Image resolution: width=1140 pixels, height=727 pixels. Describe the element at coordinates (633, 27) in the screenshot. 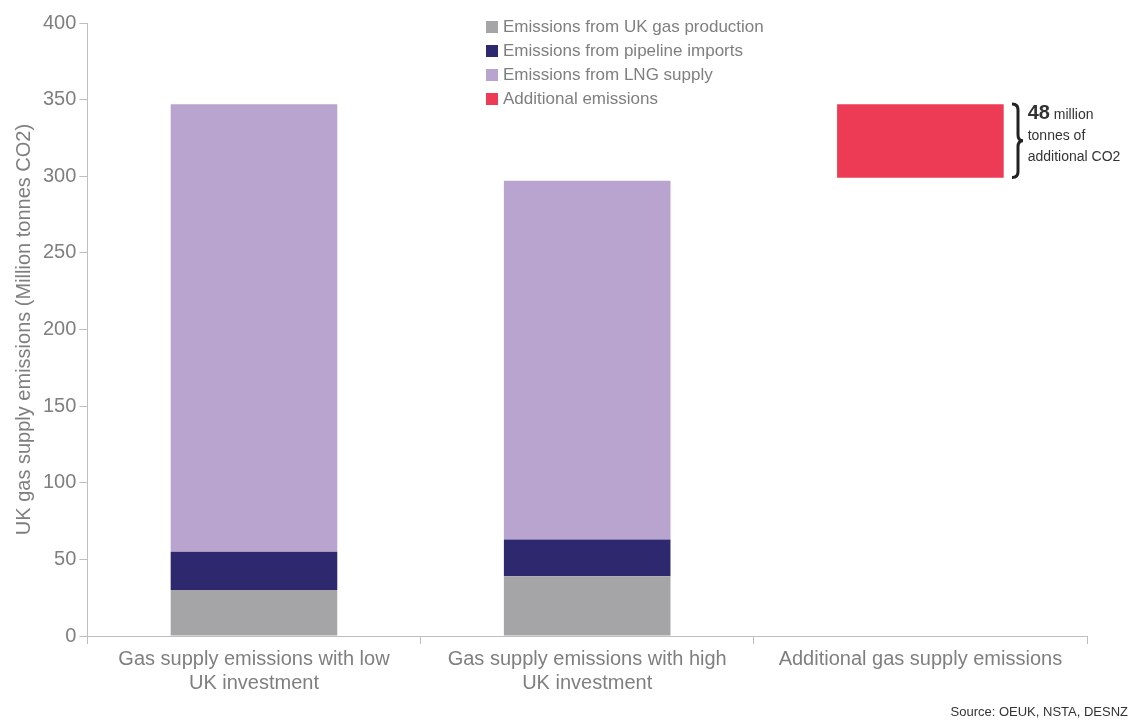

I see `legend-label: Emissions from UK gas production` at that location.